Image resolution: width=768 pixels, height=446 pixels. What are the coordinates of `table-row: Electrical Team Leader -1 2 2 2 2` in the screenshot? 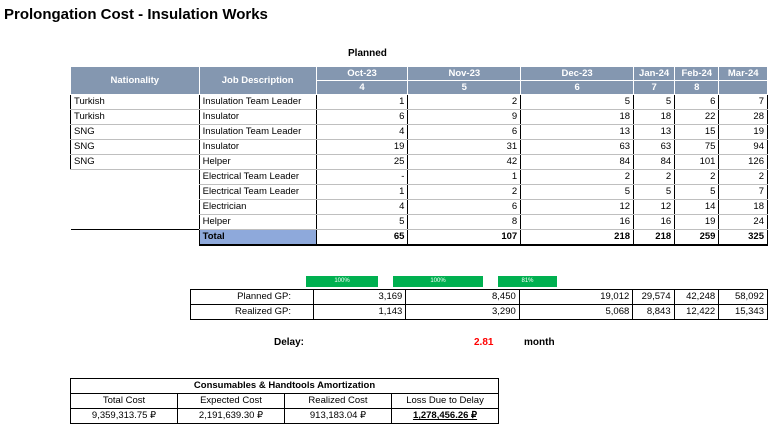 It's located at (419, 177).